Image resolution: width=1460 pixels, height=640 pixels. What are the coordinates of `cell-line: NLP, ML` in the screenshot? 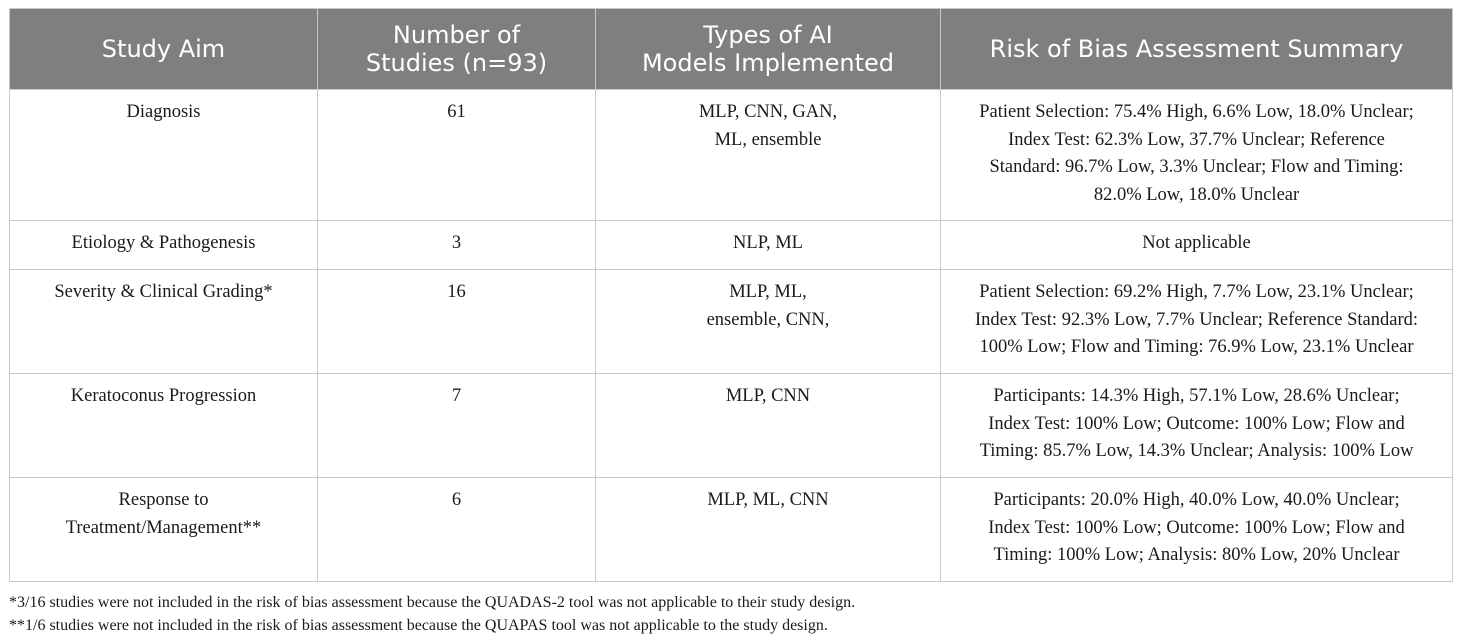 It's located at (768, 243).